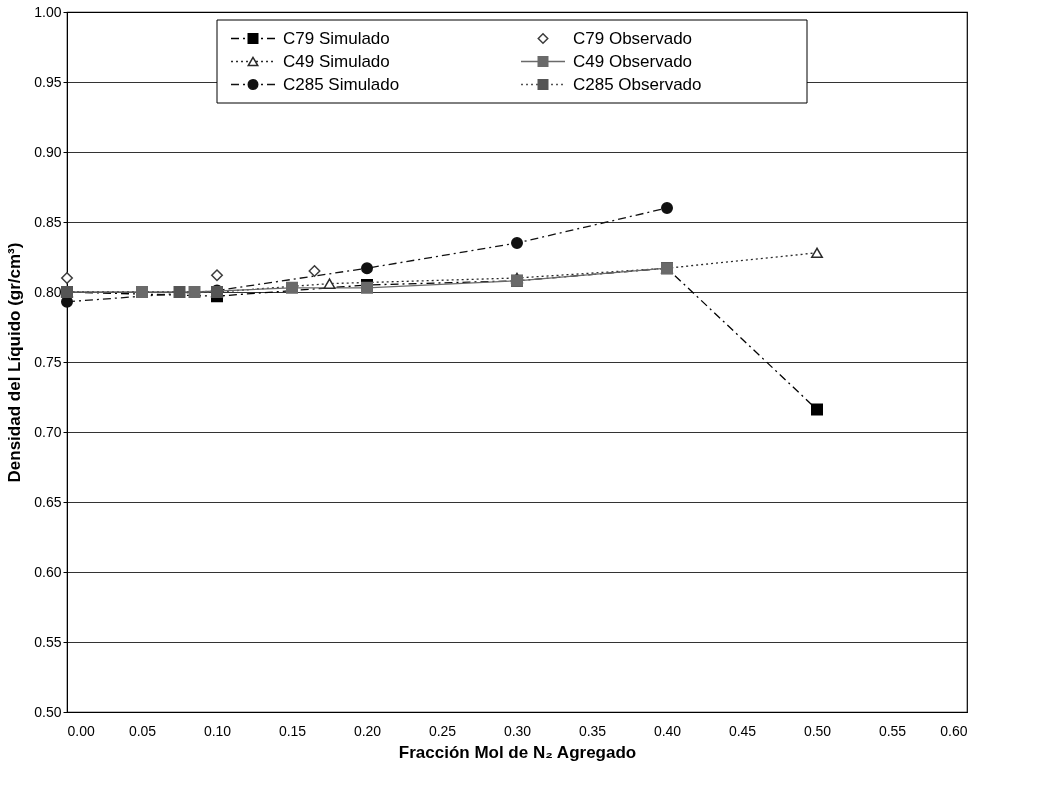 Image resolution: width=1039 pixels, height=802 pixels. I want to click on y-tick-label: 0.95, so click(48, 81).